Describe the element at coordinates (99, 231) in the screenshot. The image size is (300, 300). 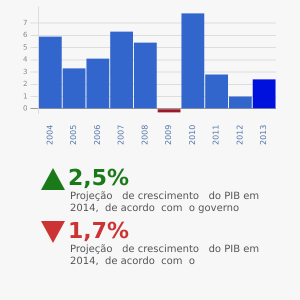
I see `text: 1,7%` at that location.